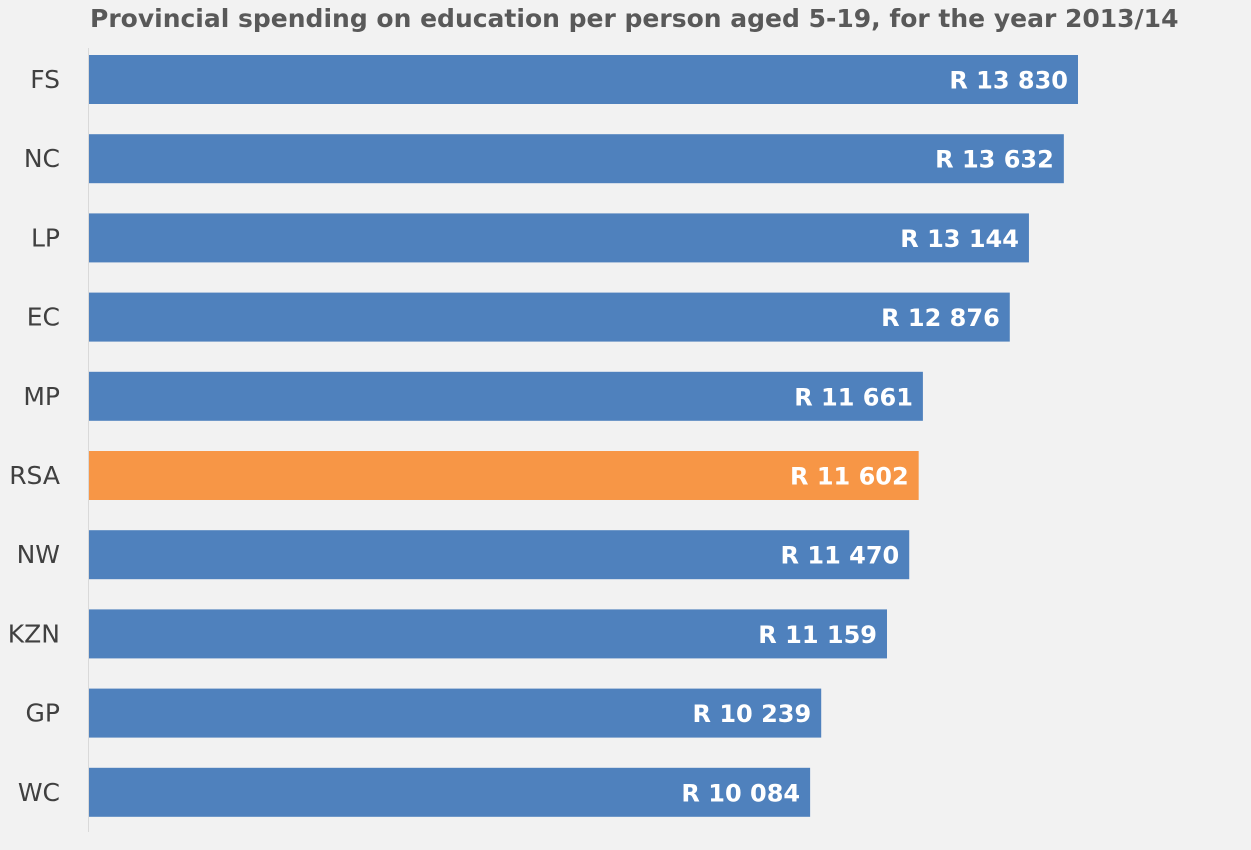  I want to click on data-label-ec: R 12 876, so click(940, 318).